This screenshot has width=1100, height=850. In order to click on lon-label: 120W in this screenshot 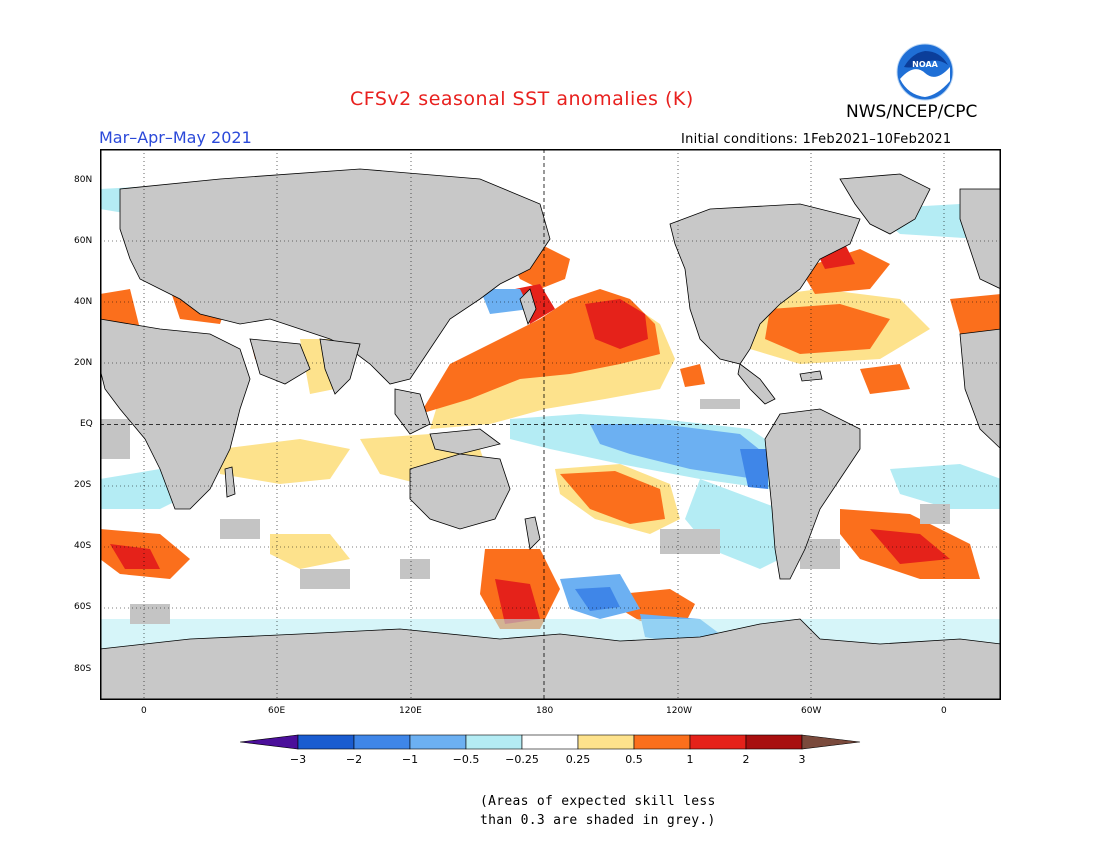, I will do `click(679, 711)`.